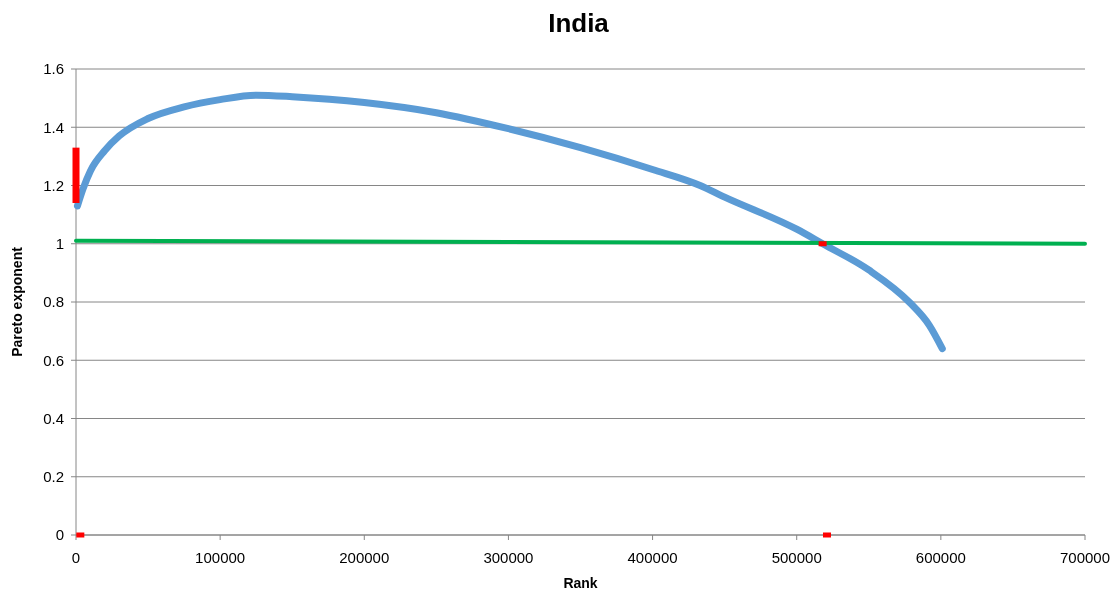 Image resolution: width=1117 pixels, height=596 pixels. I want to click on y-tick-label: 1.6, so click(53, 69).